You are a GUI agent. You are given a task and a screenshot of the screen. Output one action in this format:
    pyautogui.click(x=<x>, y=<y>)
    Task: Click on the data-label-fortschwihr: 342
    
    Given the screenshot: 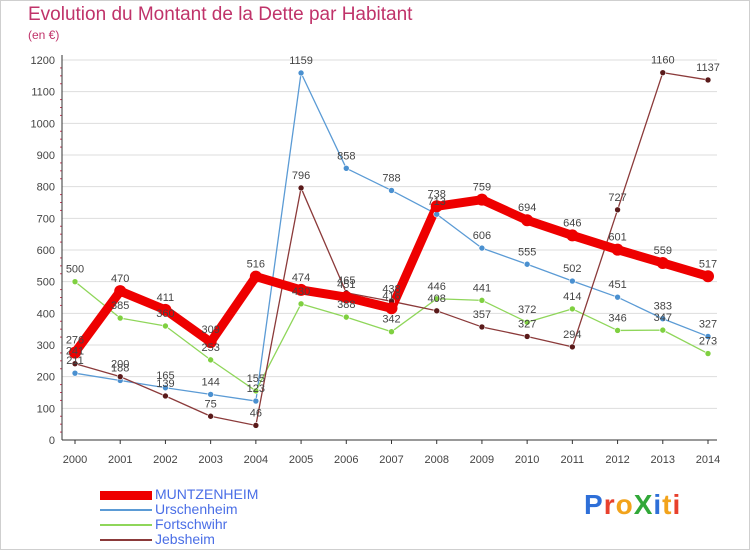 What is the action you would take?
    pyautogui.click(x=391, y=320)
    